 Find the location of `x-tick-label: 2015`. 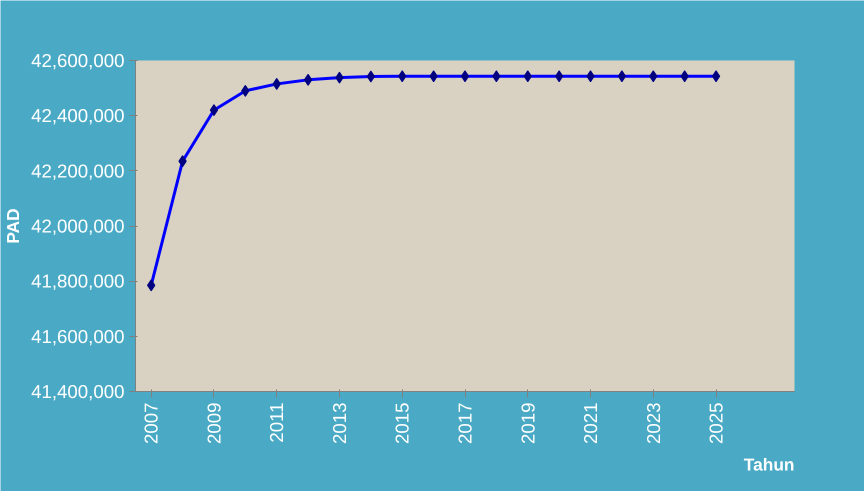

x-tick-label: 2015 is located at coordinates (402, 423).